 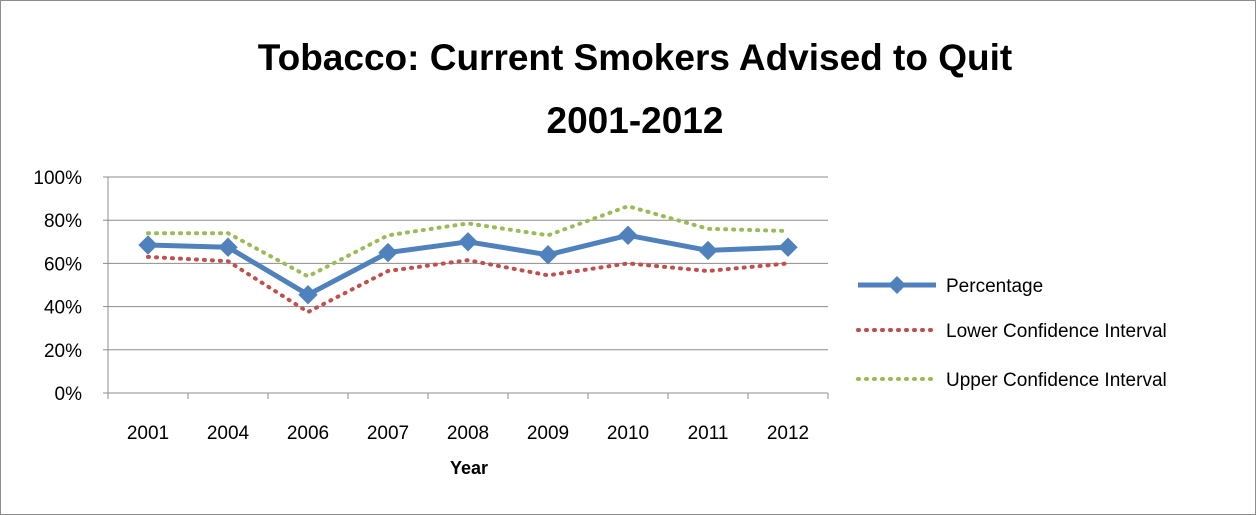 I want to click on plot-area, so click(x=468, y=259).